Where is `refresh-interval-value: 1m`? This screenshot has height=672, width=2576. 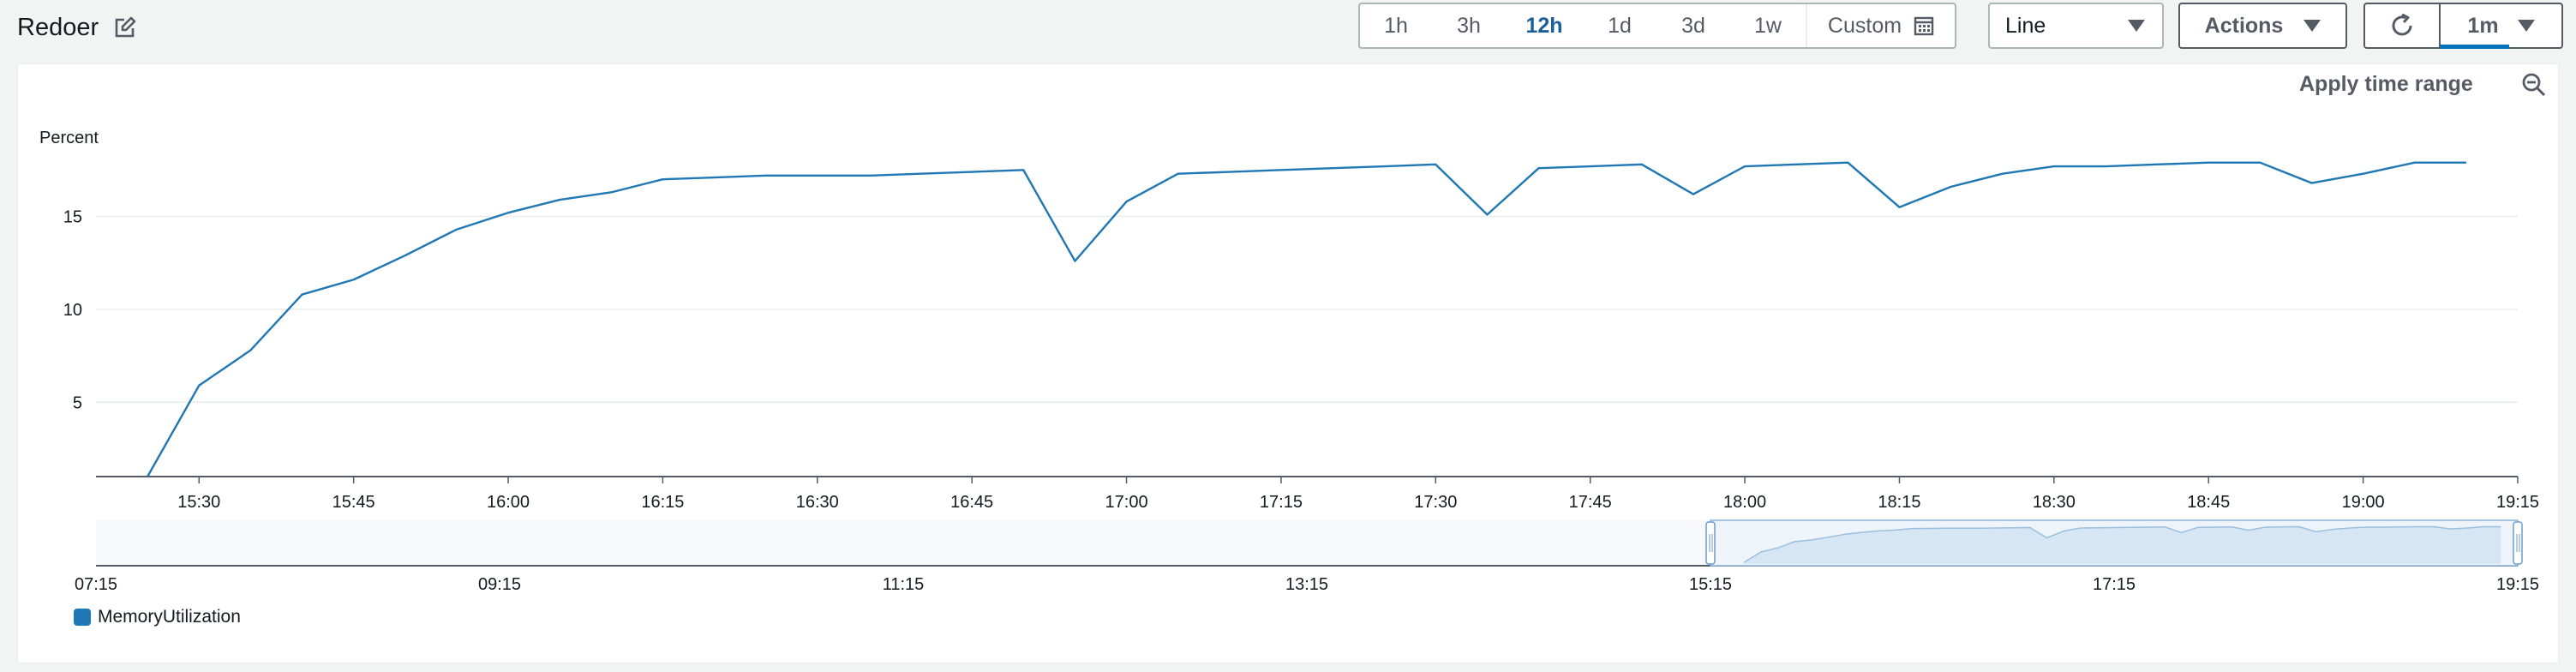 refresh-interval-value: 1m is located at coordinates (2483, 25).